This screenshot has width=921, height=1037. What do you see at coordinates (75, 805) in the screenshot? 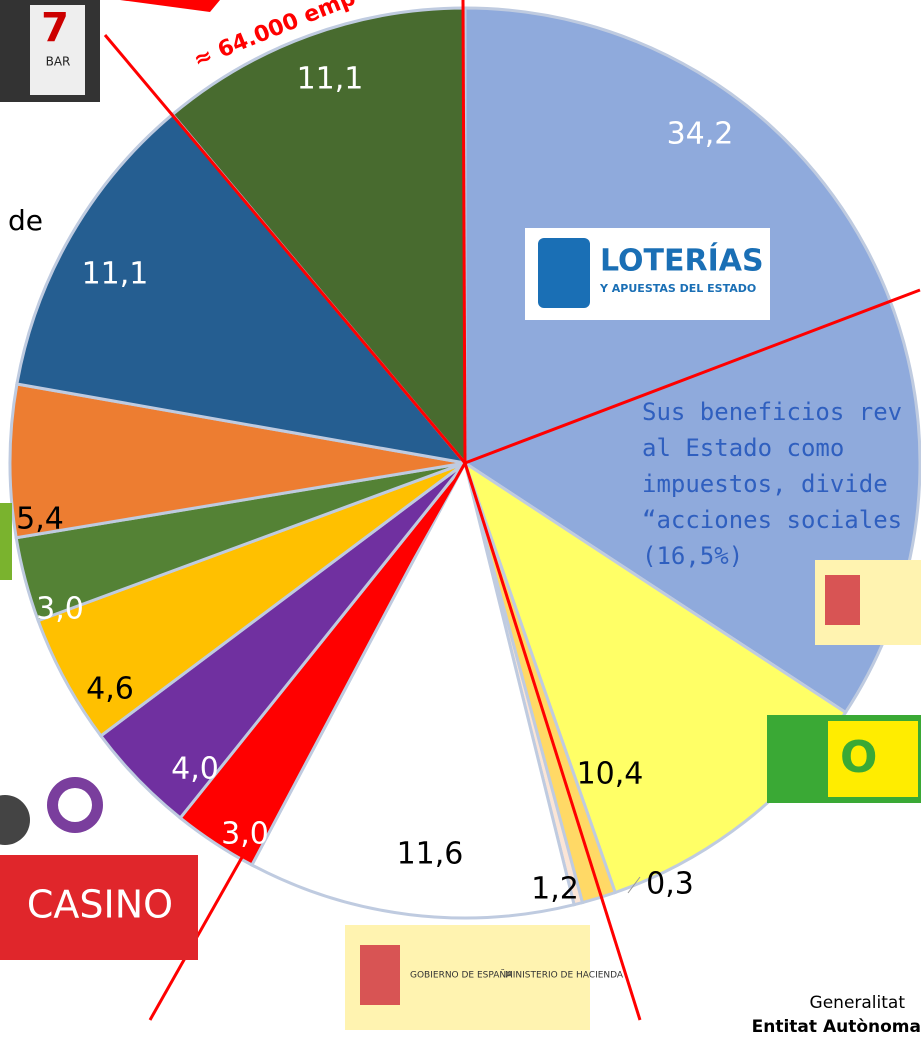
I see `bingo-ball-inner` at bounding box center [75, 805].